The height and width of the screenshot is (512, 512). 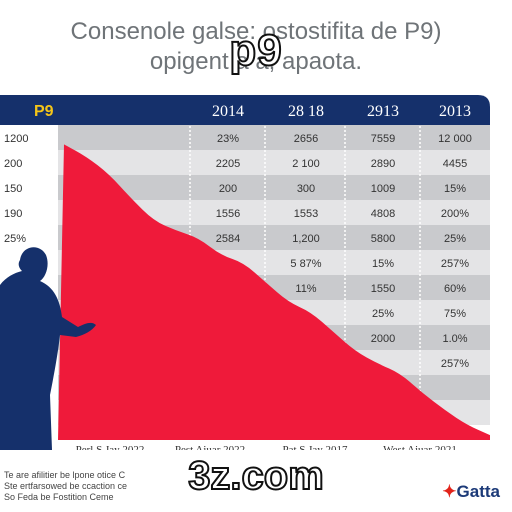 I want to click on column-header: 2013, so click(x=455, y=111).